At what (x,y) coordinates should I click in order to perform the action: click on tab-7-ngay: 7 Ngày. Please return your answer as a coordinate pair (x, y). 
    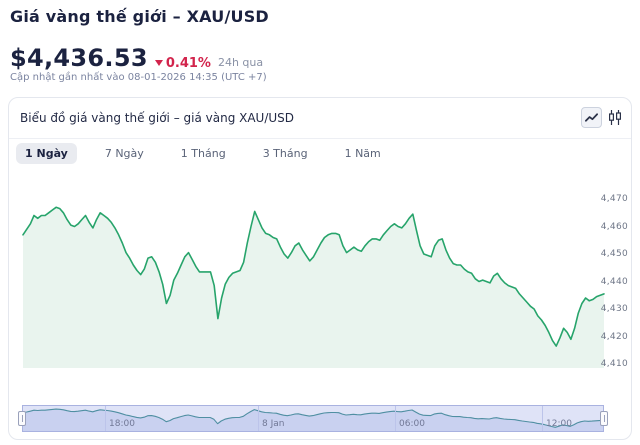
    Looking at the image, I should click on (124, 153).